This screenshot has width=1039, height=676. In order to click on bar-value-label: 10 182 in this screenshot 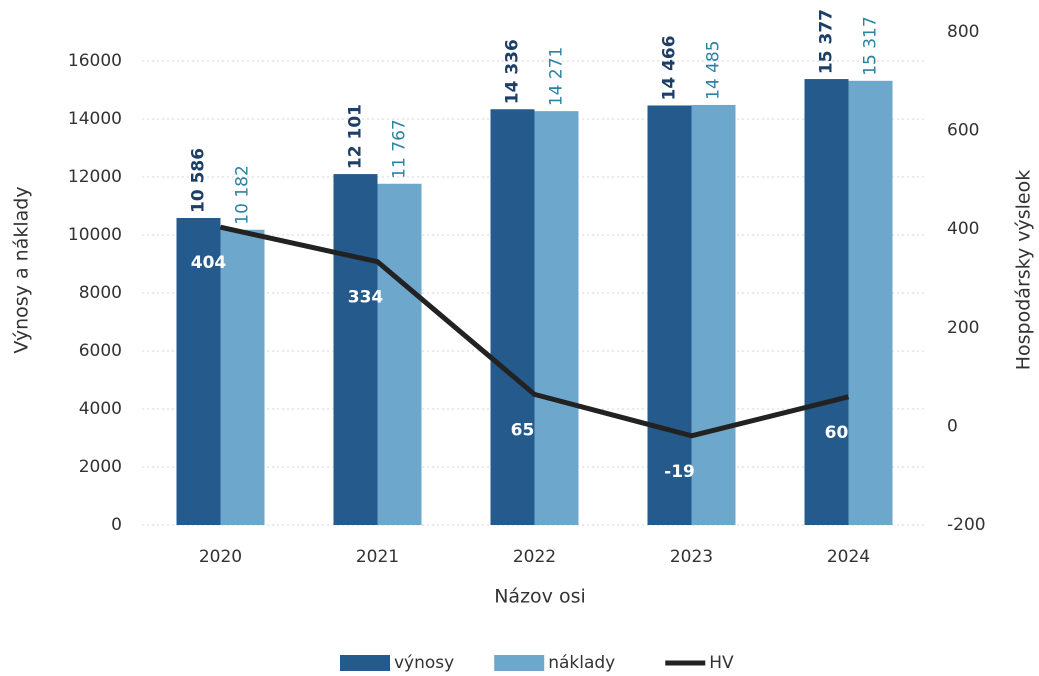, I will do `click(243, 194)`.